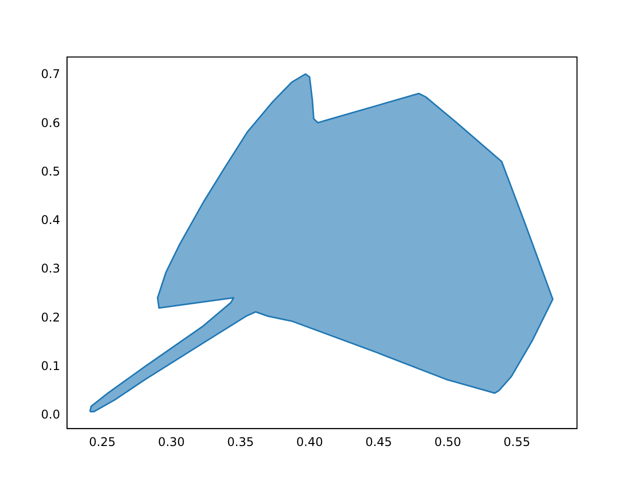 Image resolution: width=640 pixels, height=480 pixels. Describe the element at coordinates (50, 171) in the screenshot. I see `y-tick-label: 0.5` at that location.